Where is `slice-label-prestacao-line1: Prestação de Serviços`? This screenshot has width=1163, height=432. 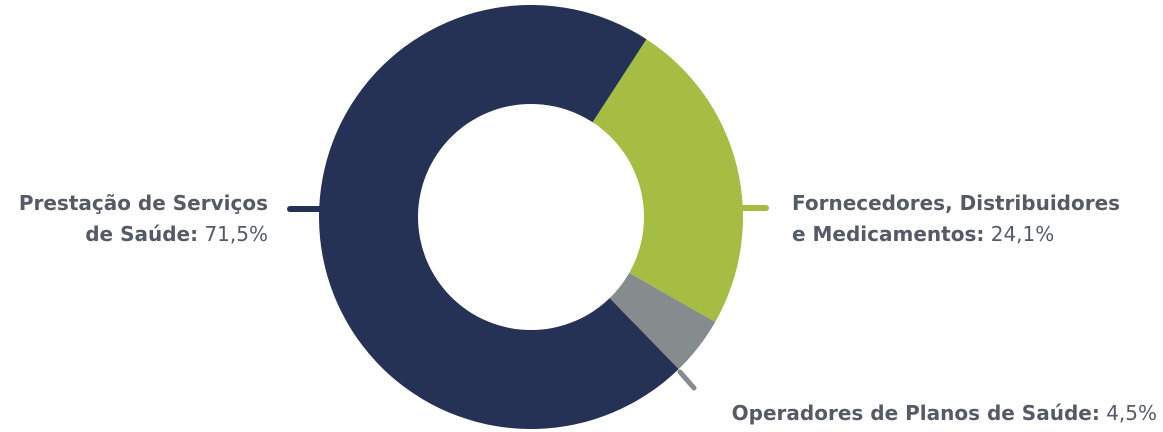 slice-label-prestacao-line1: Prestação de Serviços is located at coordinates (143, 203).